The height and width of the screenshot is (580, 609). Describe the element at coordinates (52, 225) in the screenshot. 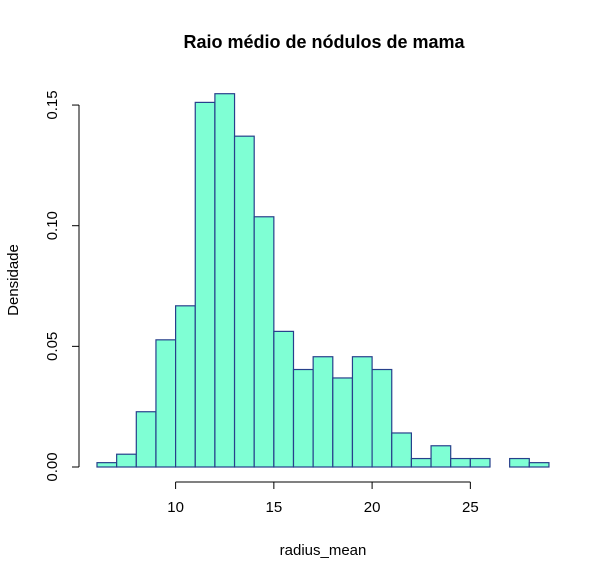

I see `y-tick-label-2: 0.10` at that location.